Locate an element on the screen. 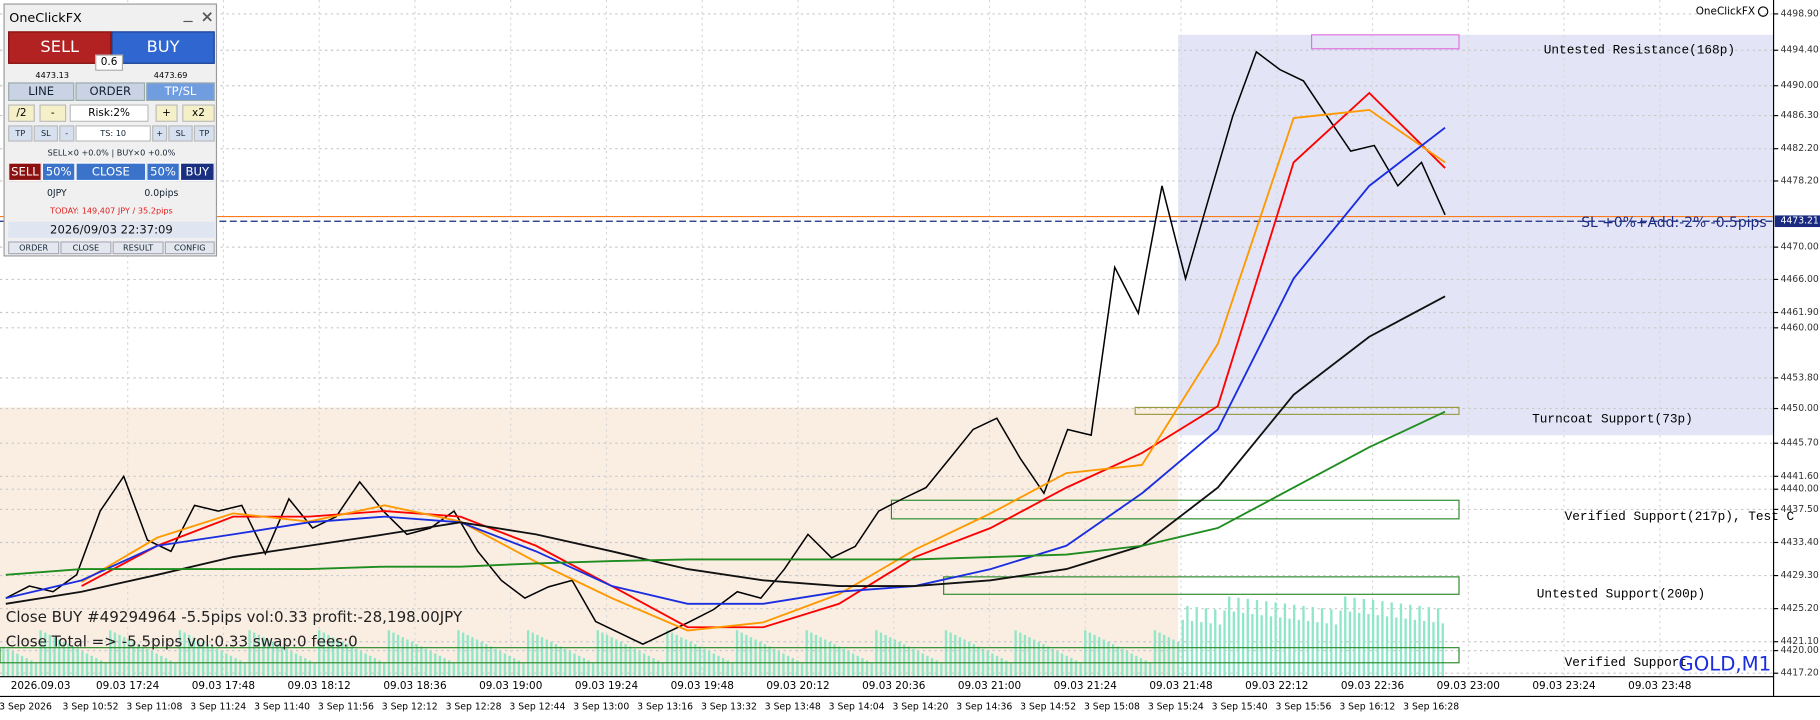 The height and width of the screenshot is (720, 1820). risk-control: + is located at coordinates (166, 113).